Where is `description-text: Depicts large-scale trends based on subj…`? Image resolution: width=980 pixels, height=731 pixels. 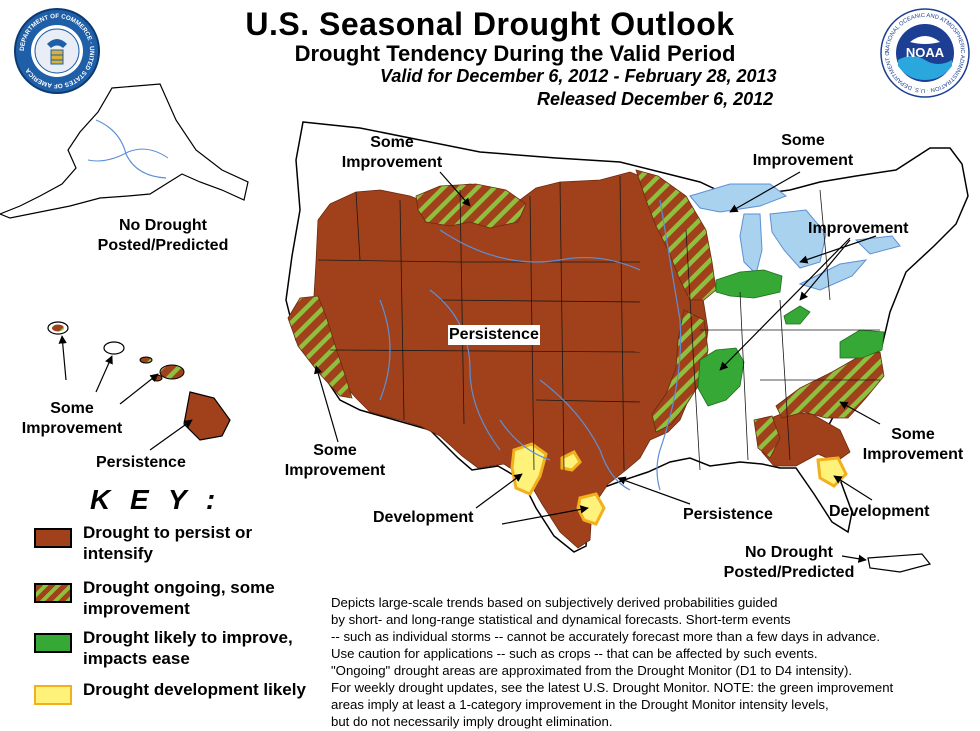
description-text: Depicts large-scale trends based on subj… is located at coordinates (653, 662).